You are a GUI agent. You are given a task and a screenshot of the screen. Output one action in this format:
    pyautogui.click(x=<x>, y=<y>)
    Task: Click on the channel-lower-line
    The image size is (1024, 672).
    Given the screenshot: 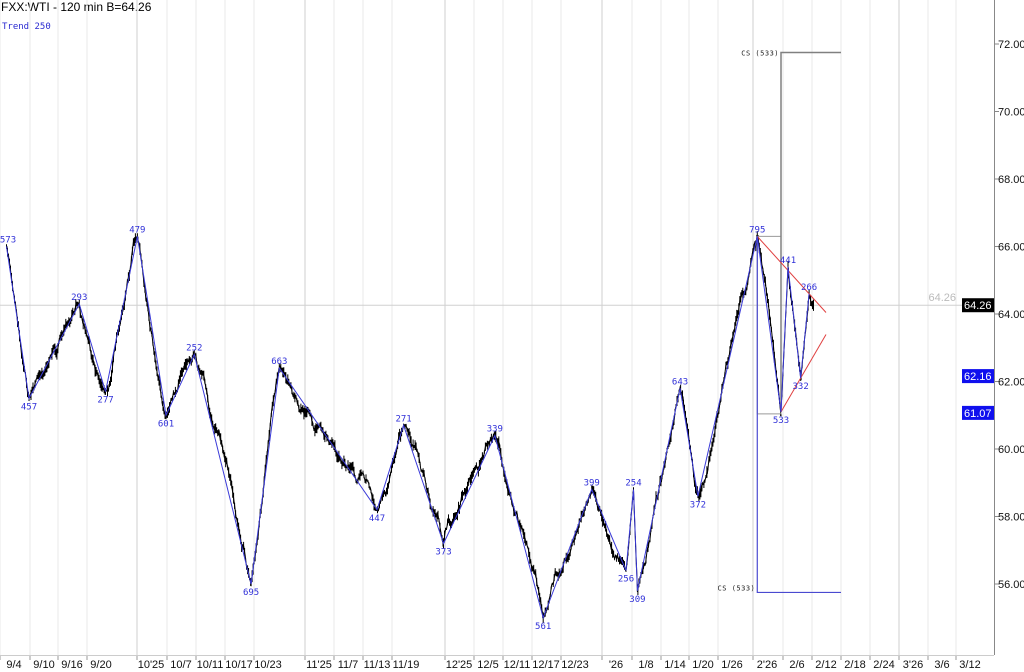 What is the action you would take?
    pyautogui.click(x=803, y=373)
    